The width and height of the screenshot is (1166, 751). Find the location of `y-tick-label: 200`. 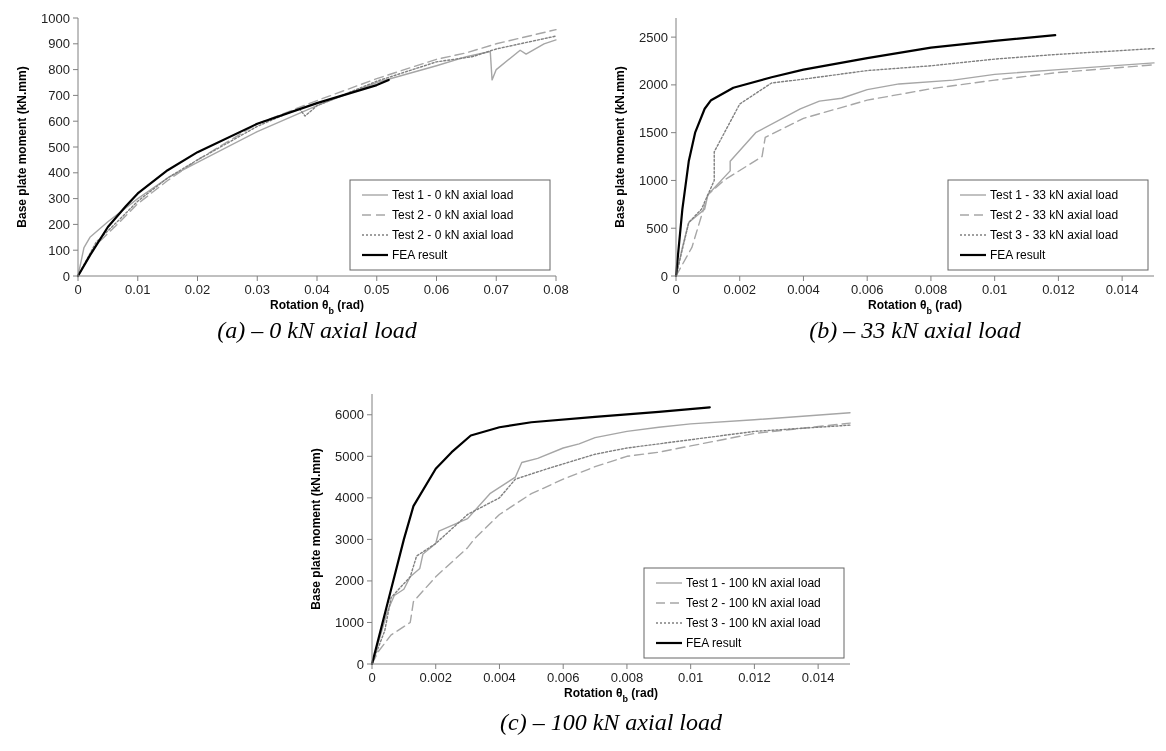

y-tick-label: 200 is located at coordinates (59, 224).